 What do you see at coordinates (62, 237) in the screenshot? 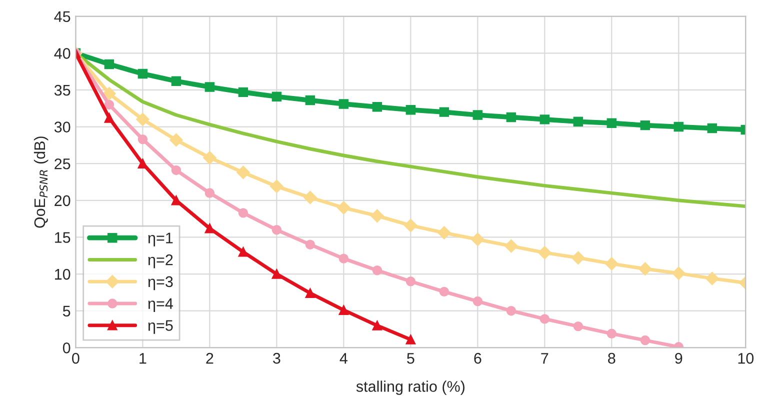
I see `y-tick-label: 15` at bounding box center [62, 237].